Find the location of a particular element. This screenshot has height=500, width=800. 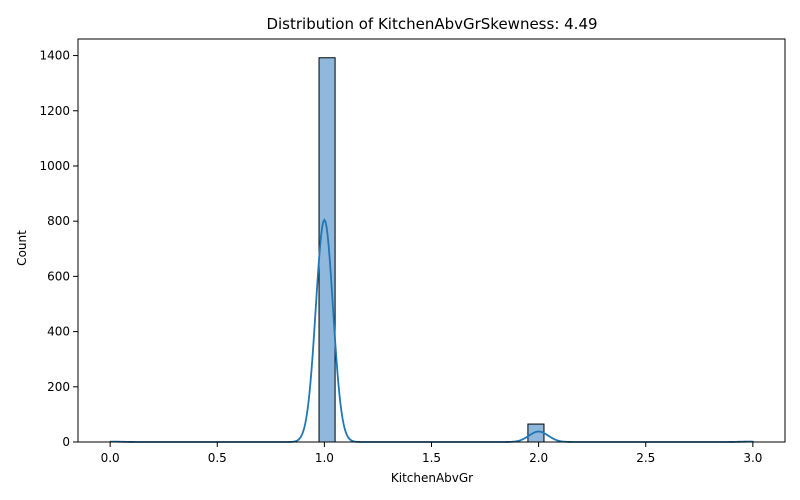

x-tick-label: 1.5 is located at coordinates (431, 458).